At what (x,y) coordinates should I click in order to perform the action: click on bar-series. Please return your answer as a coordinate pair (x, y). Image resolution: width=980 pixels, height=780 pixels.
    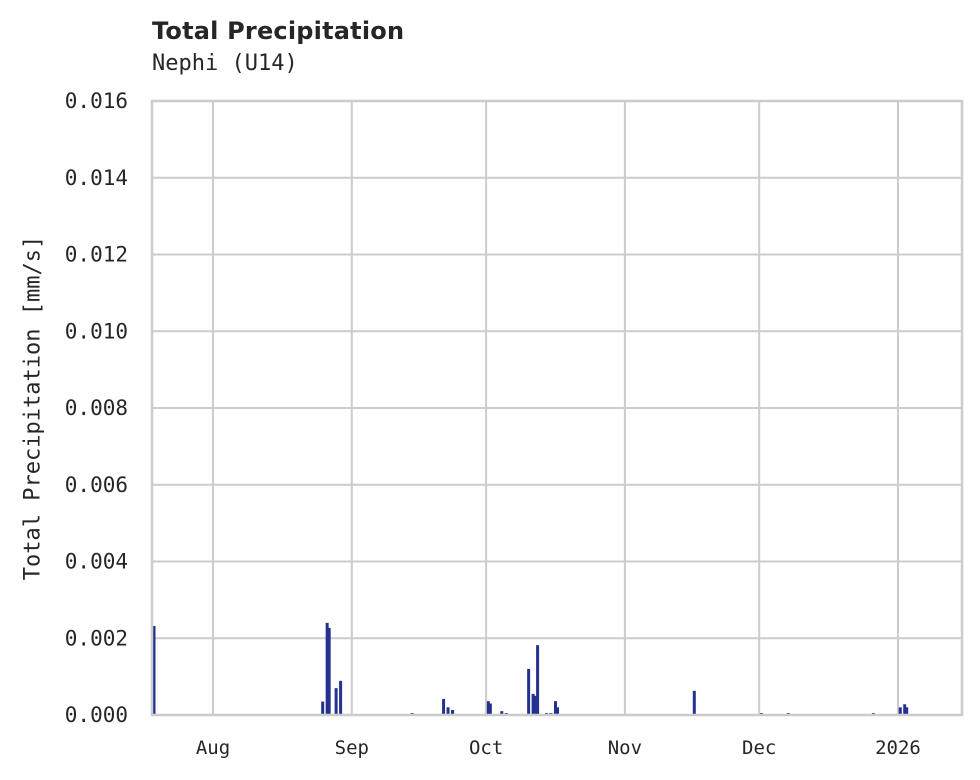
    Looking at the image, I should click on (530, 668).